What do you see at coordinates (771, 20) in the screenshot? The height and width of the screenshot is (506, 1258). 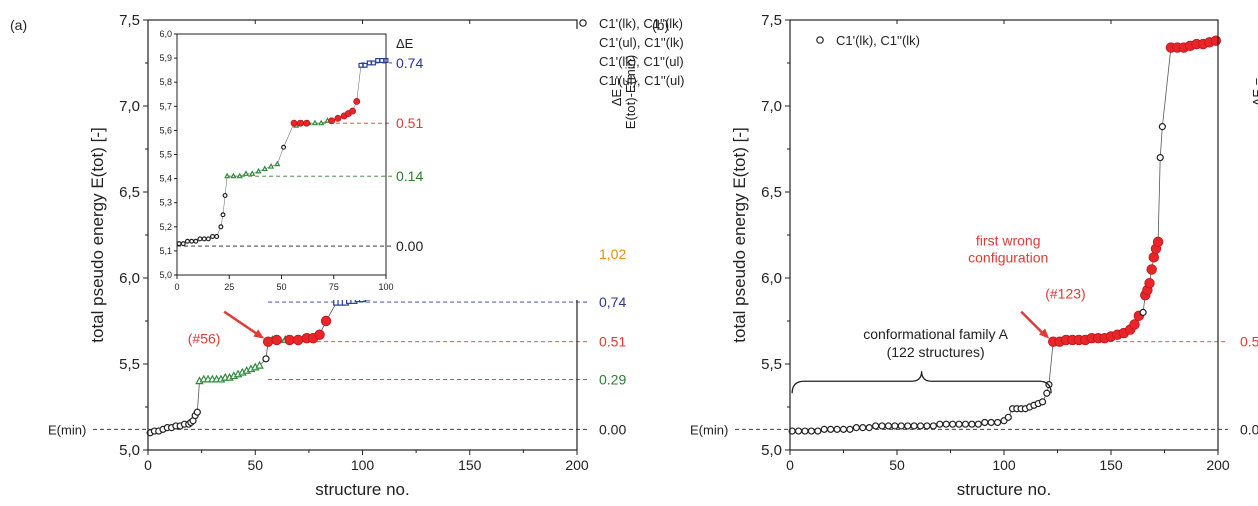 I see `y-tick-label: 7,5` at bounding box center [771, 20].